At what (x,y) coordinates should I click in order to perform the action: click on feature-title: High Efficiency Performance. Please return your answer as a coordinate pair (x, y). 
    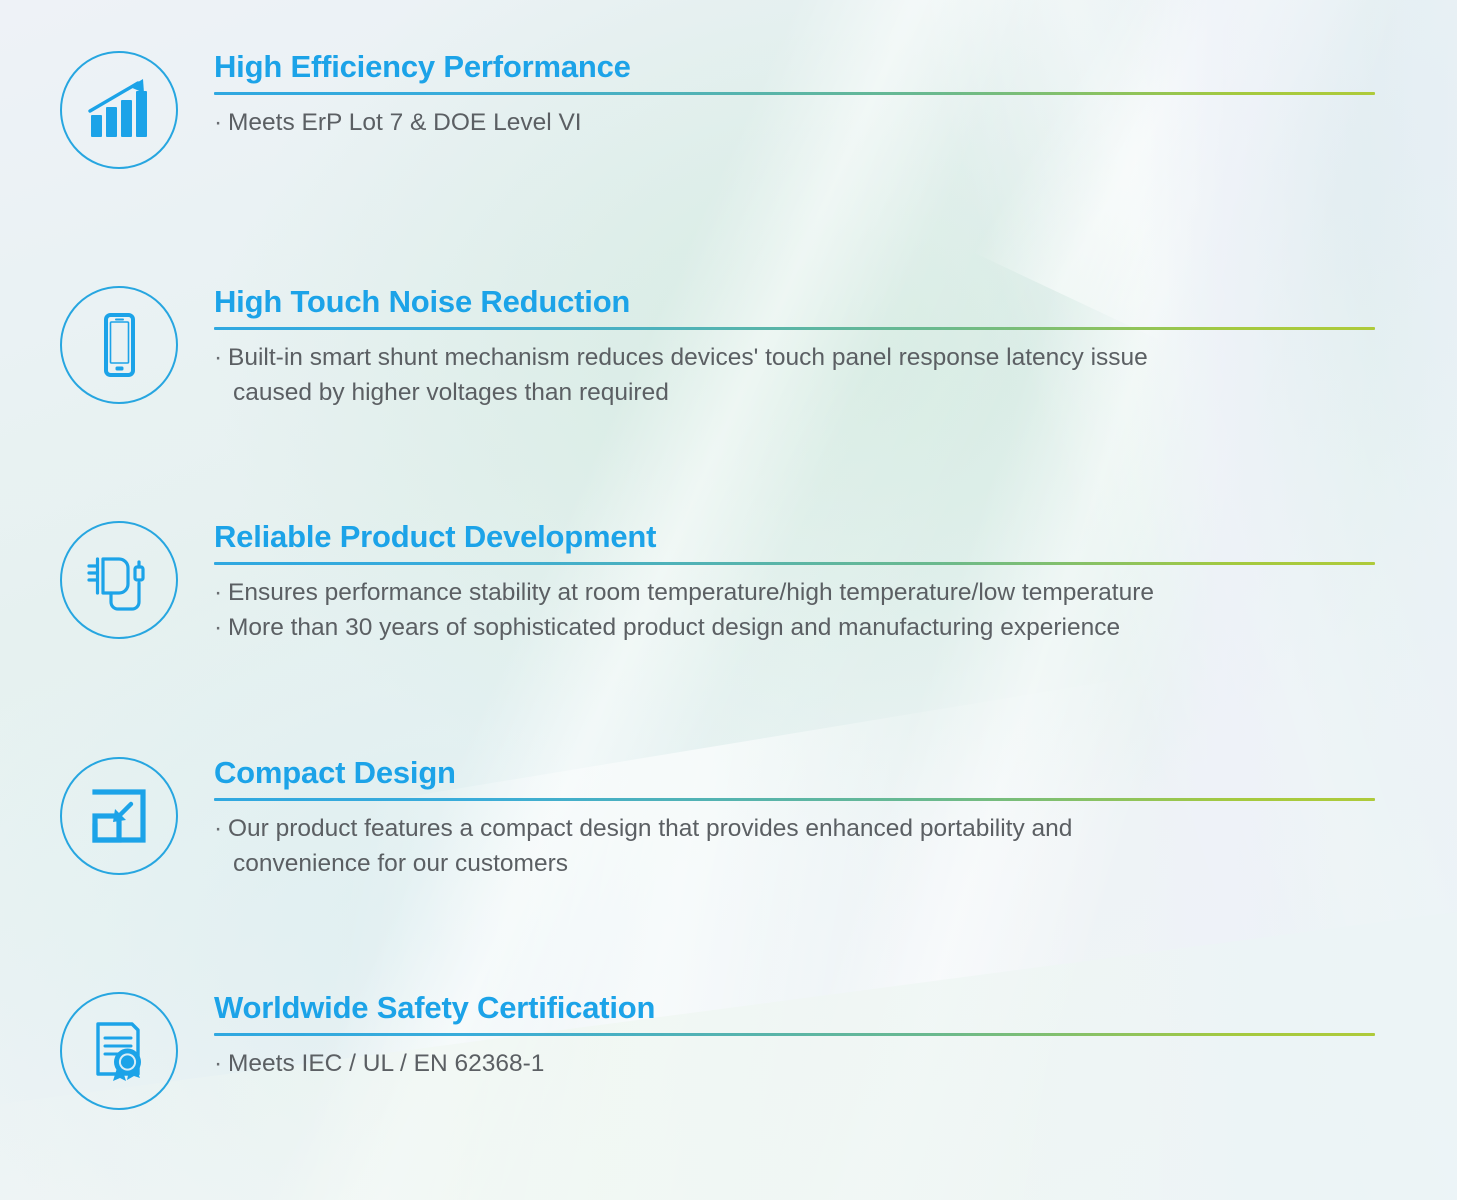
    Looking at the image, I should click on (422, 66).